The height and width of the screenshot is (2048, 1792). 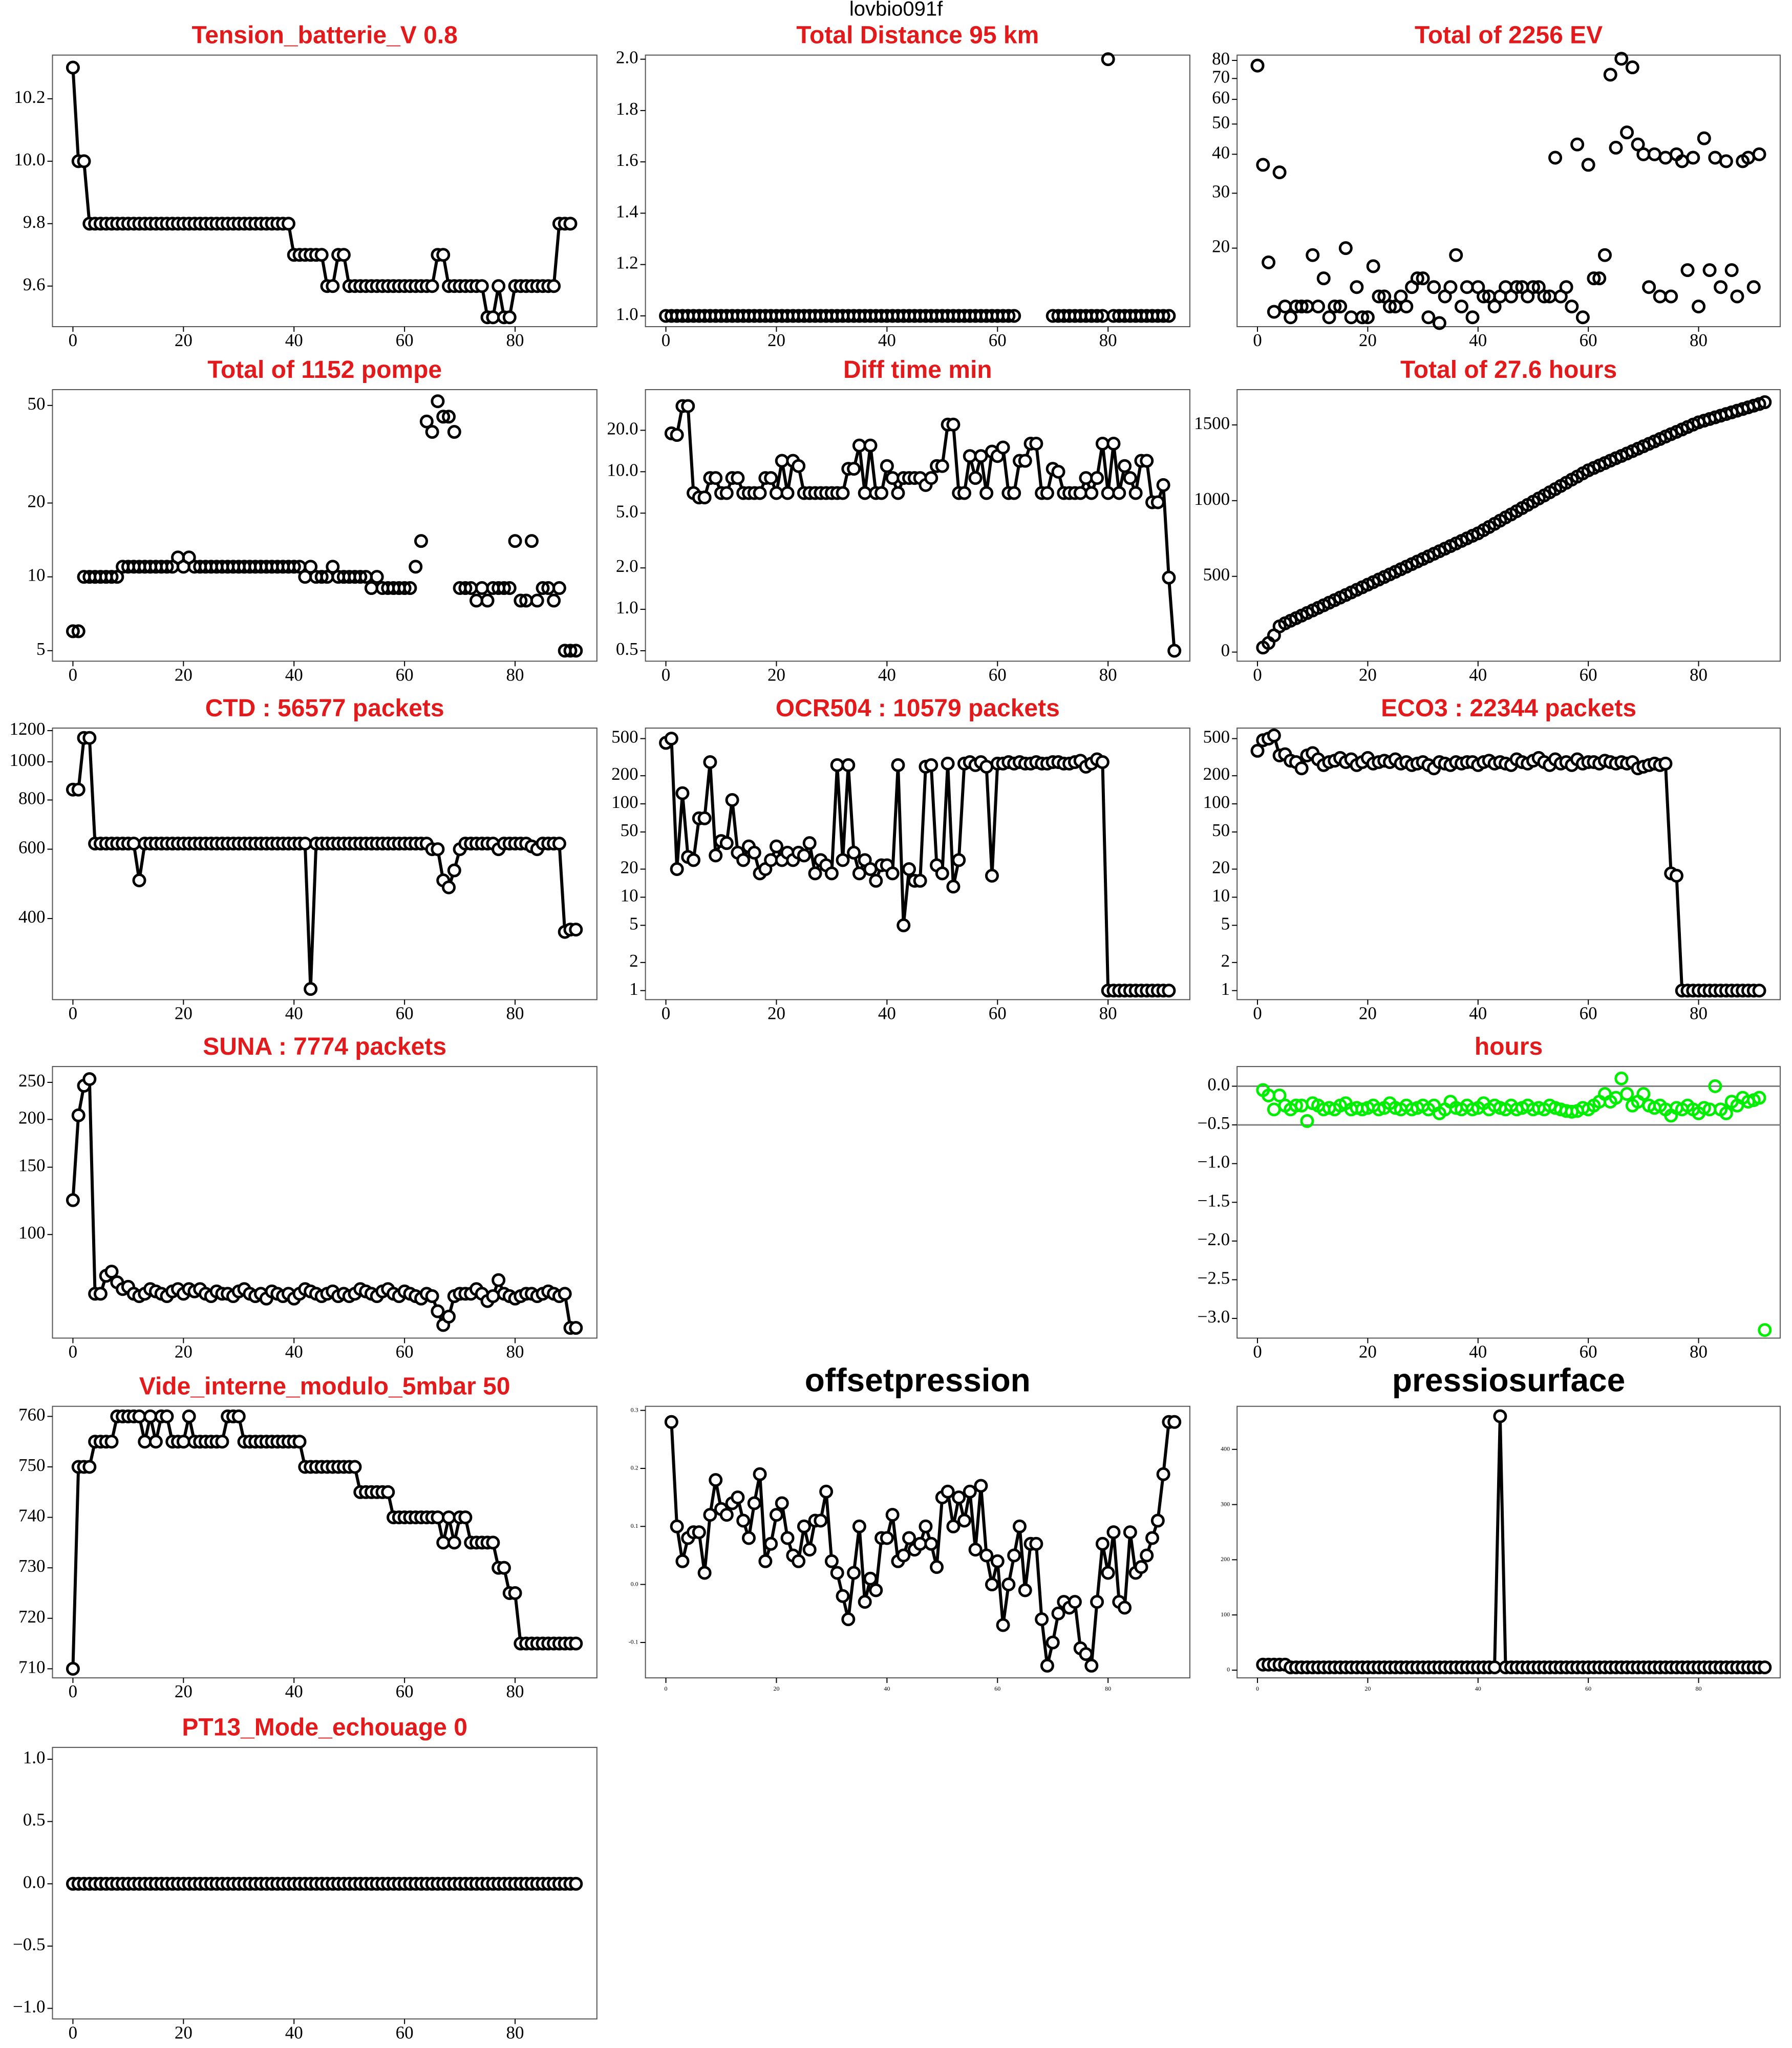 What do you see at coordinates (1218, 1085) in the screenshot?
I see `y-tick-label: 0.0` at bounding box center [1218, 1085].